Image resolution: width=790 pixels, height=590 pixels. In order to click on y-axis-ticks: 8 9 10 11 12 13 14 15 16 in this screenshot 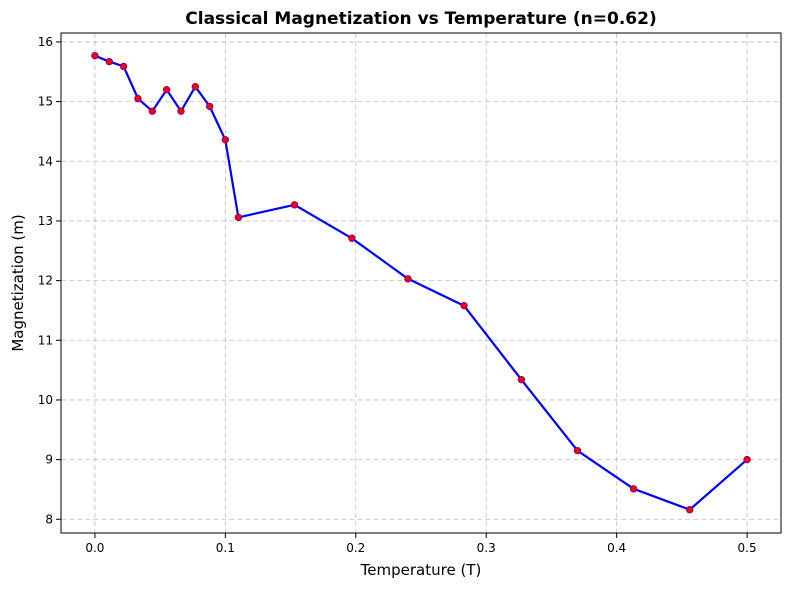, I will do `click(49, 280)`.